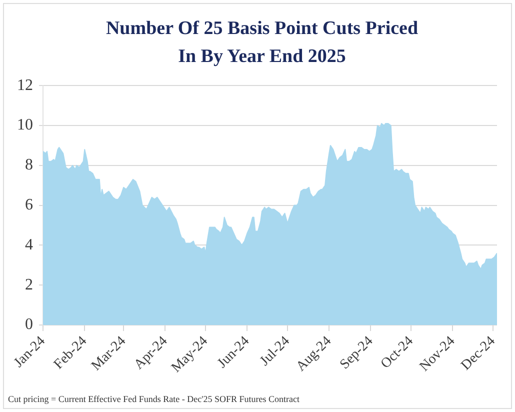  What do you see at coordinates (262, 43) in the screenshot?
I see `chart-title: Number Of 25 Basis Point Cuts Priced In By Year End 2025` at bounding box center [262, 43].